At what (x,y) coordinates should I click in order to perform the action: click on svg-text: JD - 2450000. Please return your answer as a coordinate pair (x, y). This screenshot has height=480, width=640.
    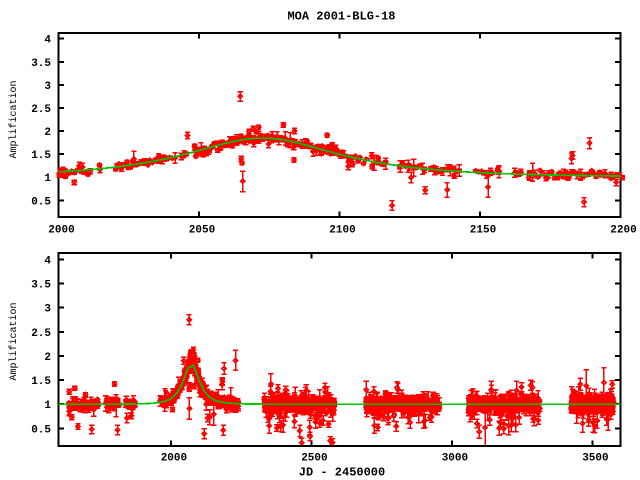
    Looking at the image, I should click on (342, 473).